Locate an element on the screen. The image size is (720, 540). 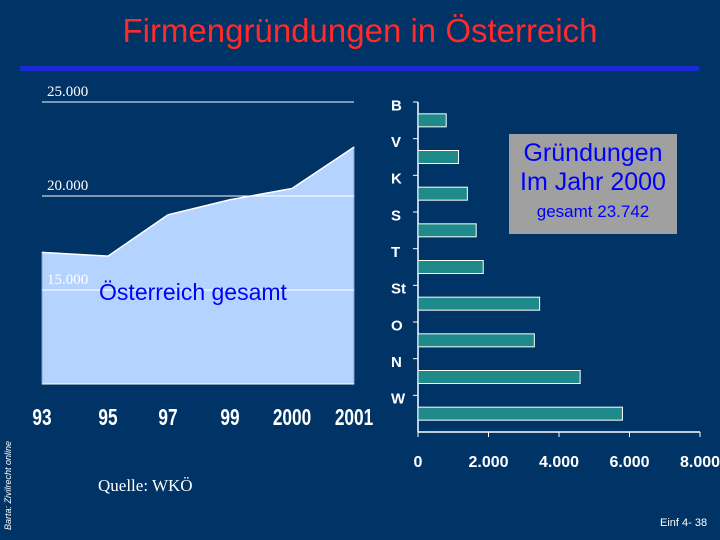
area-x-tick-label: 2000 is located at coordinates (292, 418).